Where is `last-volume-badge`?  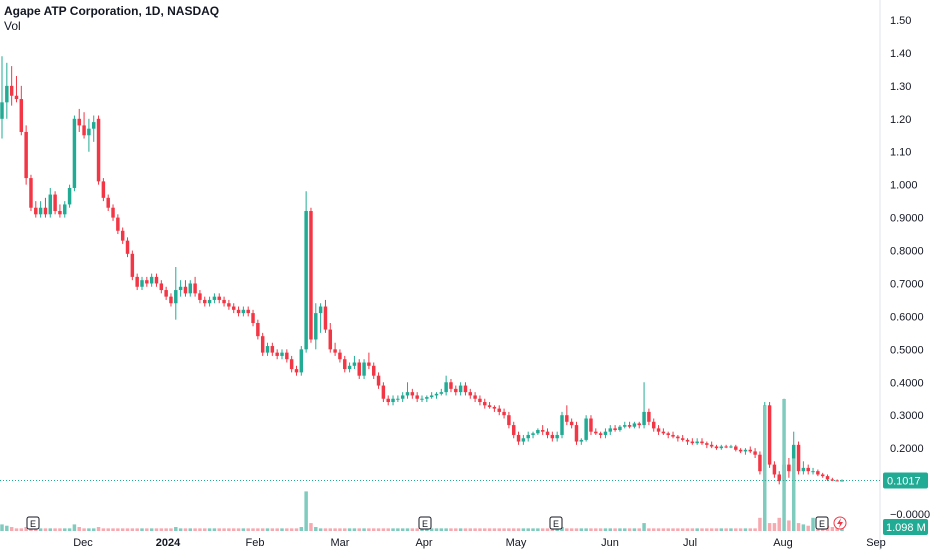
last-volume-badge is located at coordinates (905, 527).